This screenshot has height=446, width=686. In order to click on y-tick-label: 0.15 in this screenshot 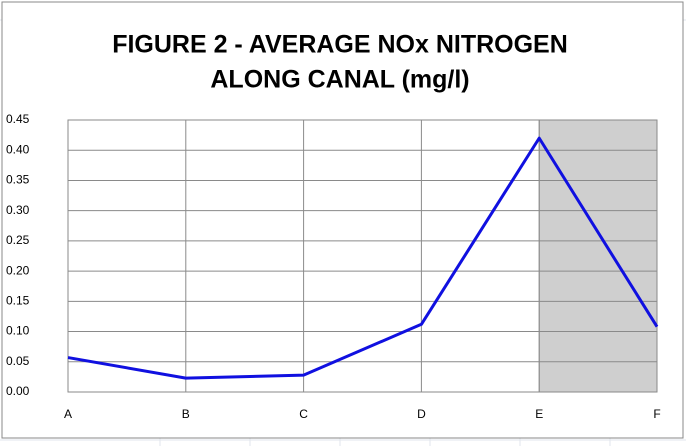, I will do `click(18, 301)`.